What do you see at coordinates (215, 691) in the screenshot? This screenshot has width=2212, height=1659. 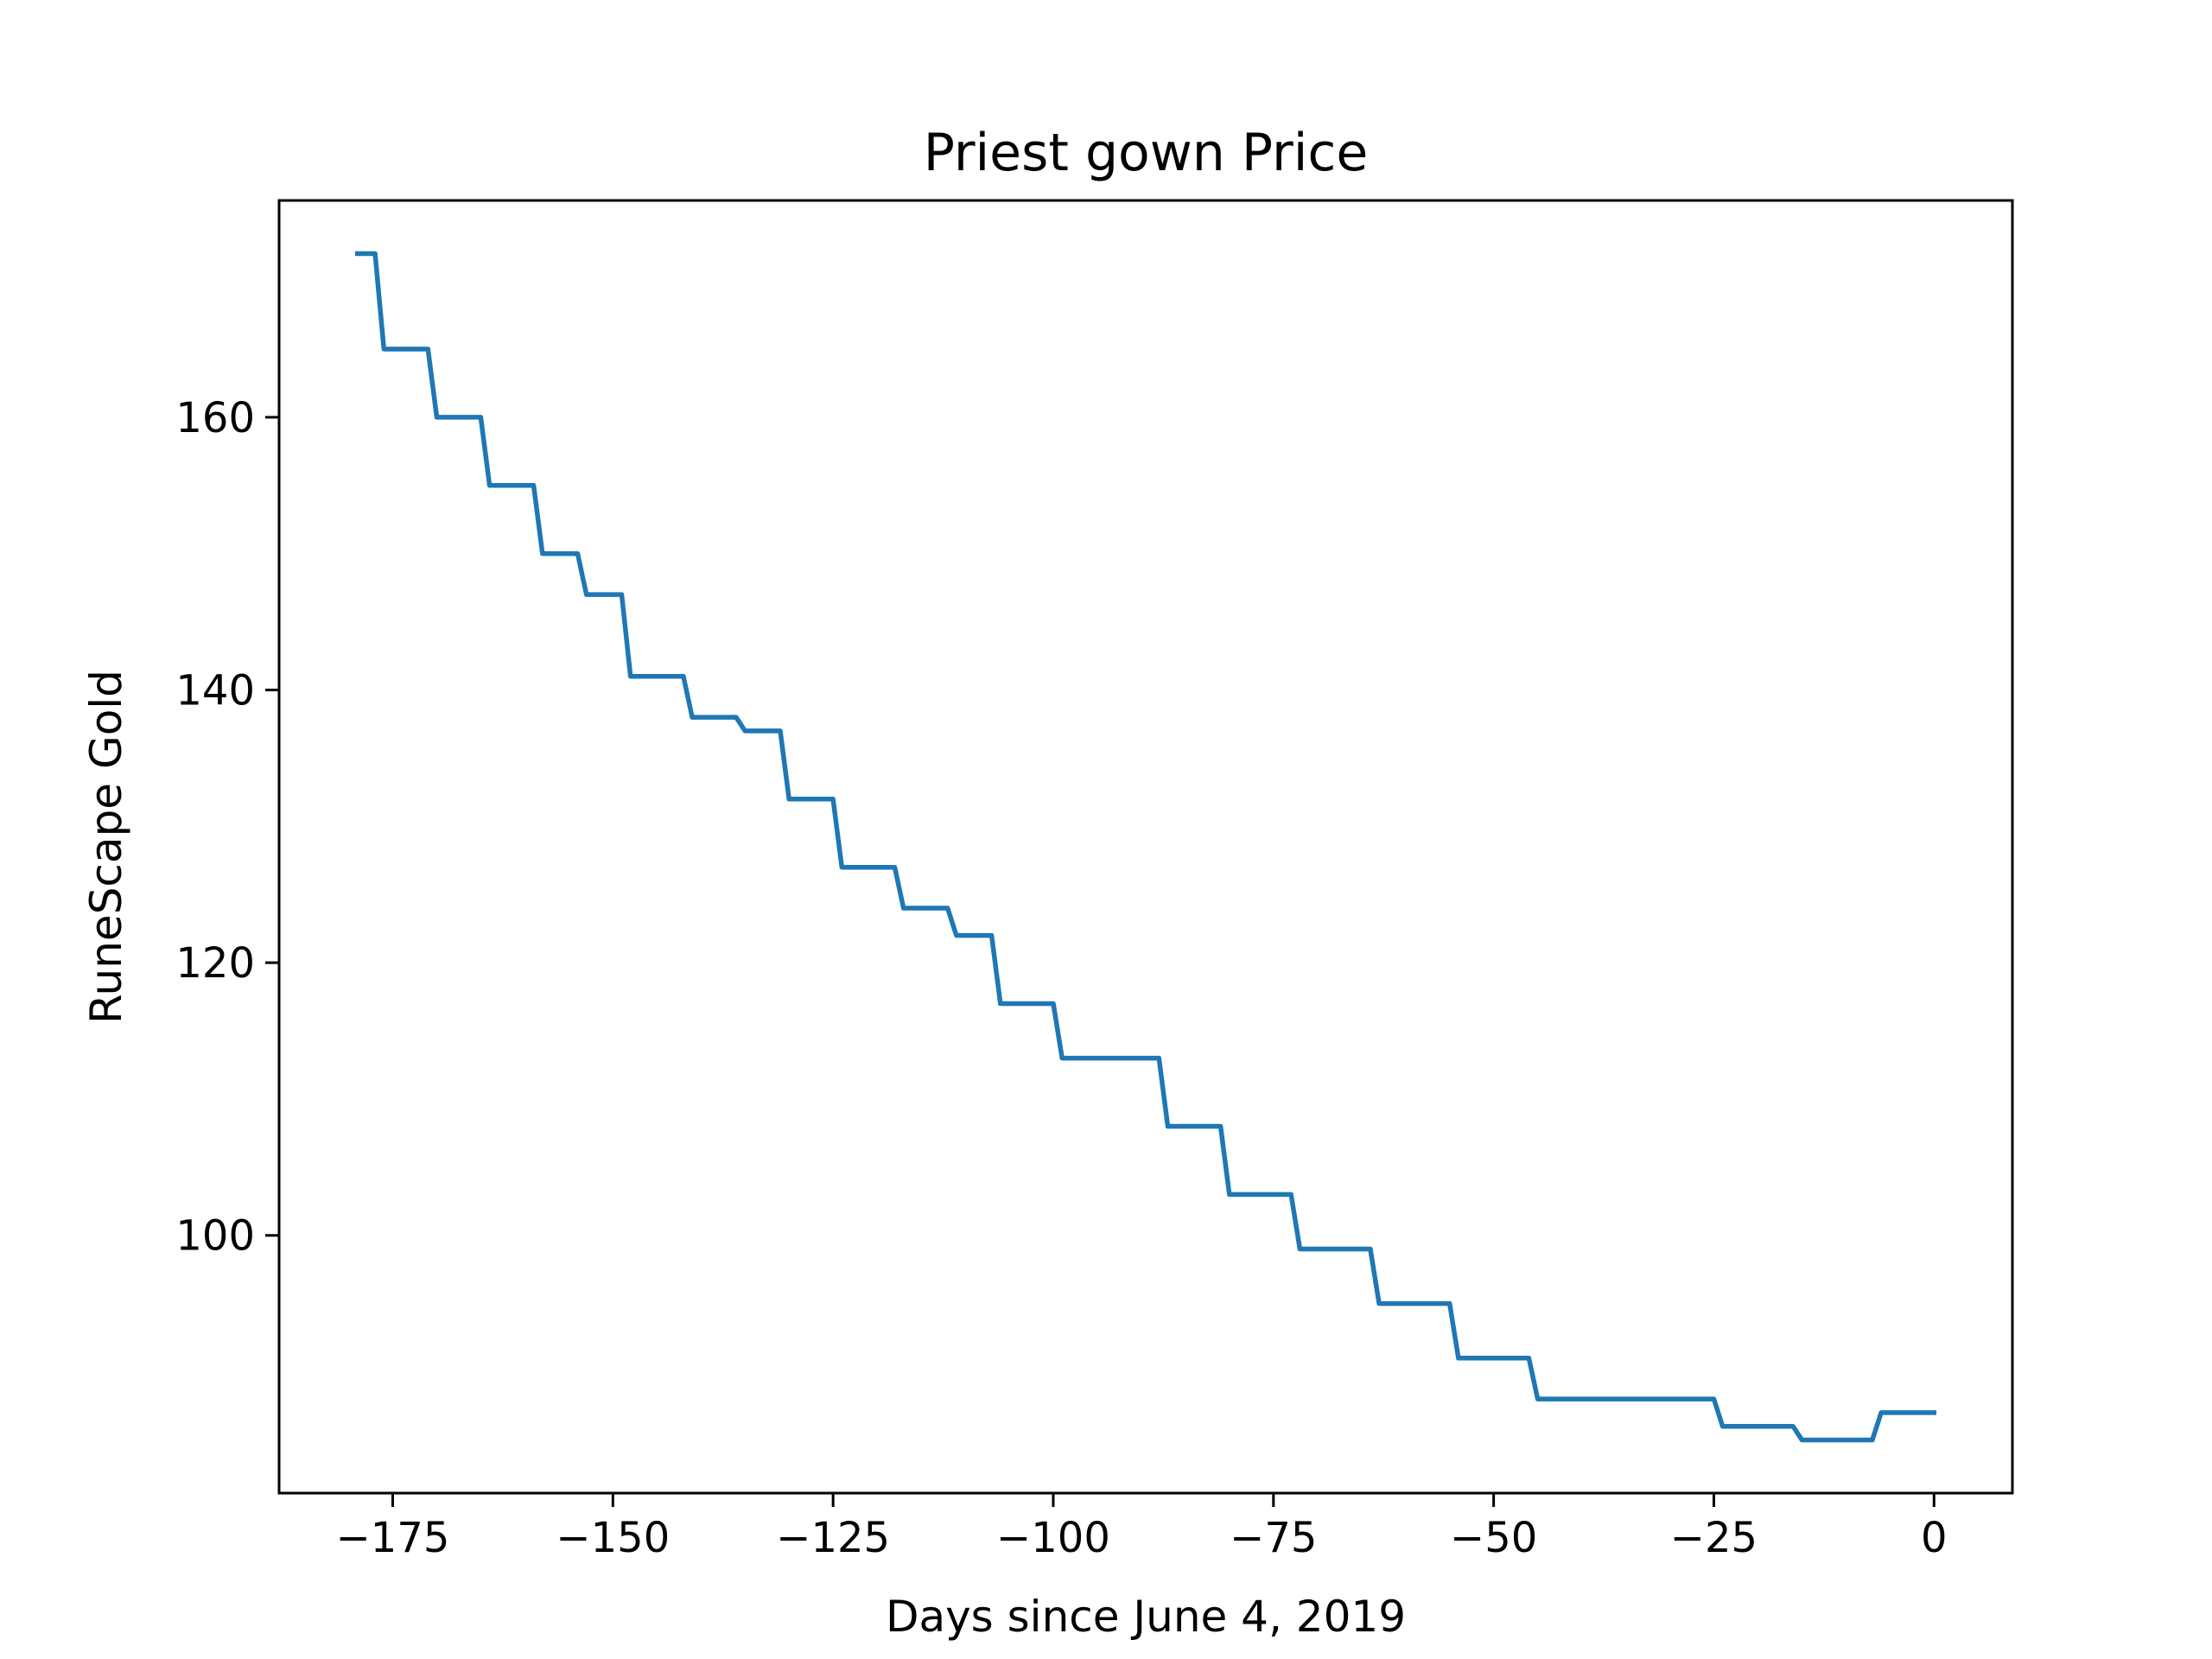 I see `y-tick-label: 140` at bounding box center [215, 691].